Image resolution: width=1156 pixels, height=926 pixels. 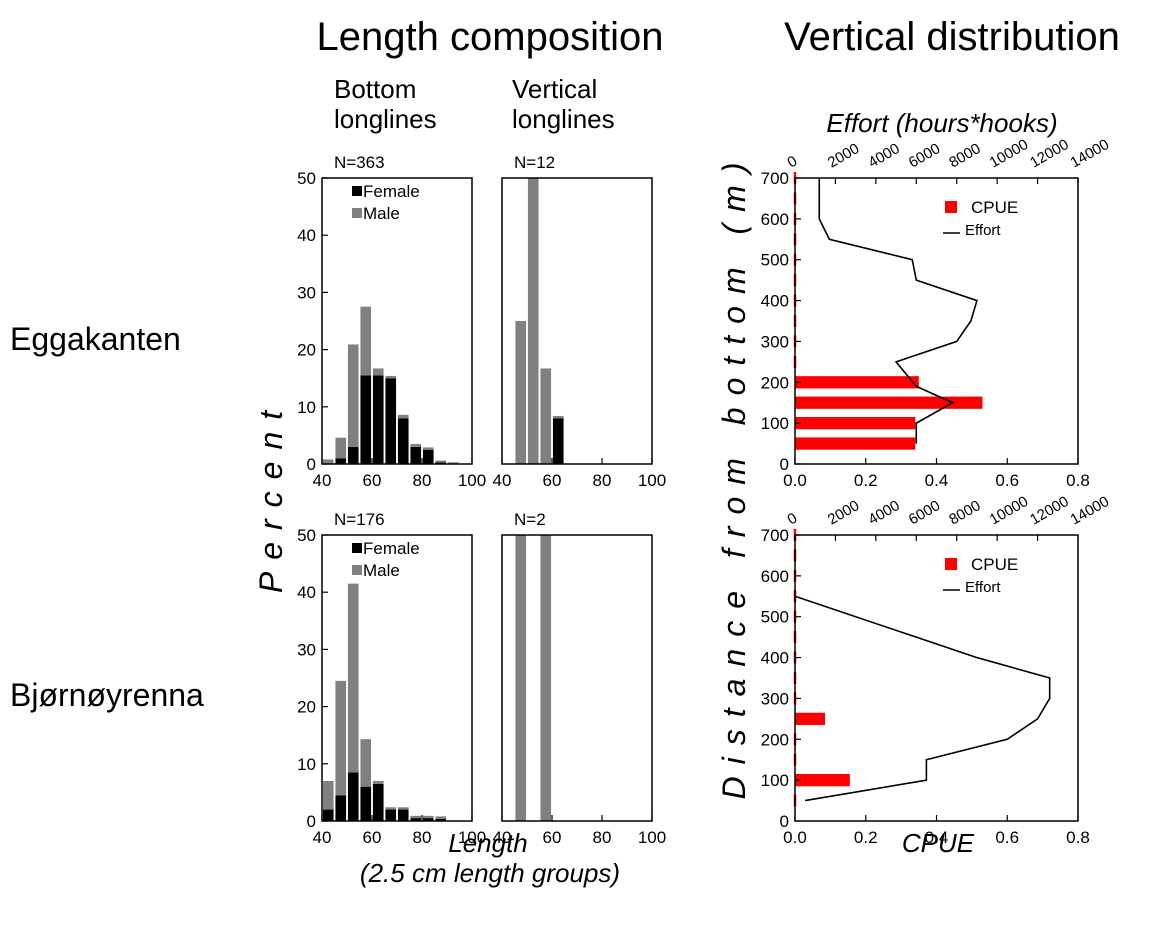 I want to click on plot-frame, so click(x=397, y=678).